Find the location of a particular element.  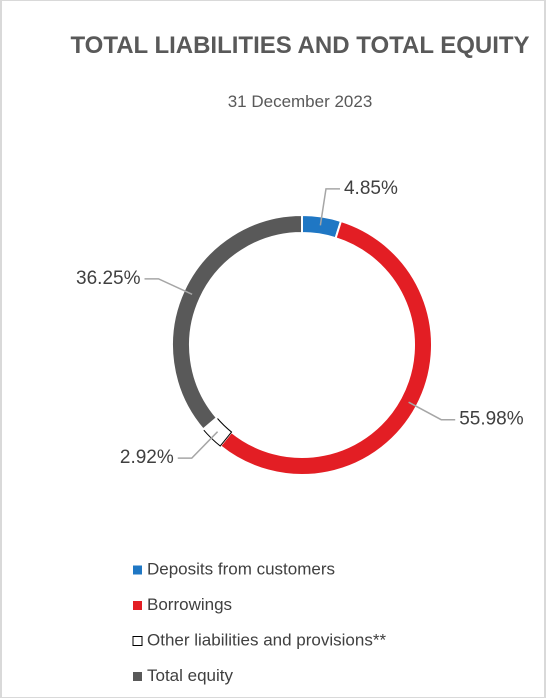

legend-label: Deposits from customers is located at coordinates (241, 568).